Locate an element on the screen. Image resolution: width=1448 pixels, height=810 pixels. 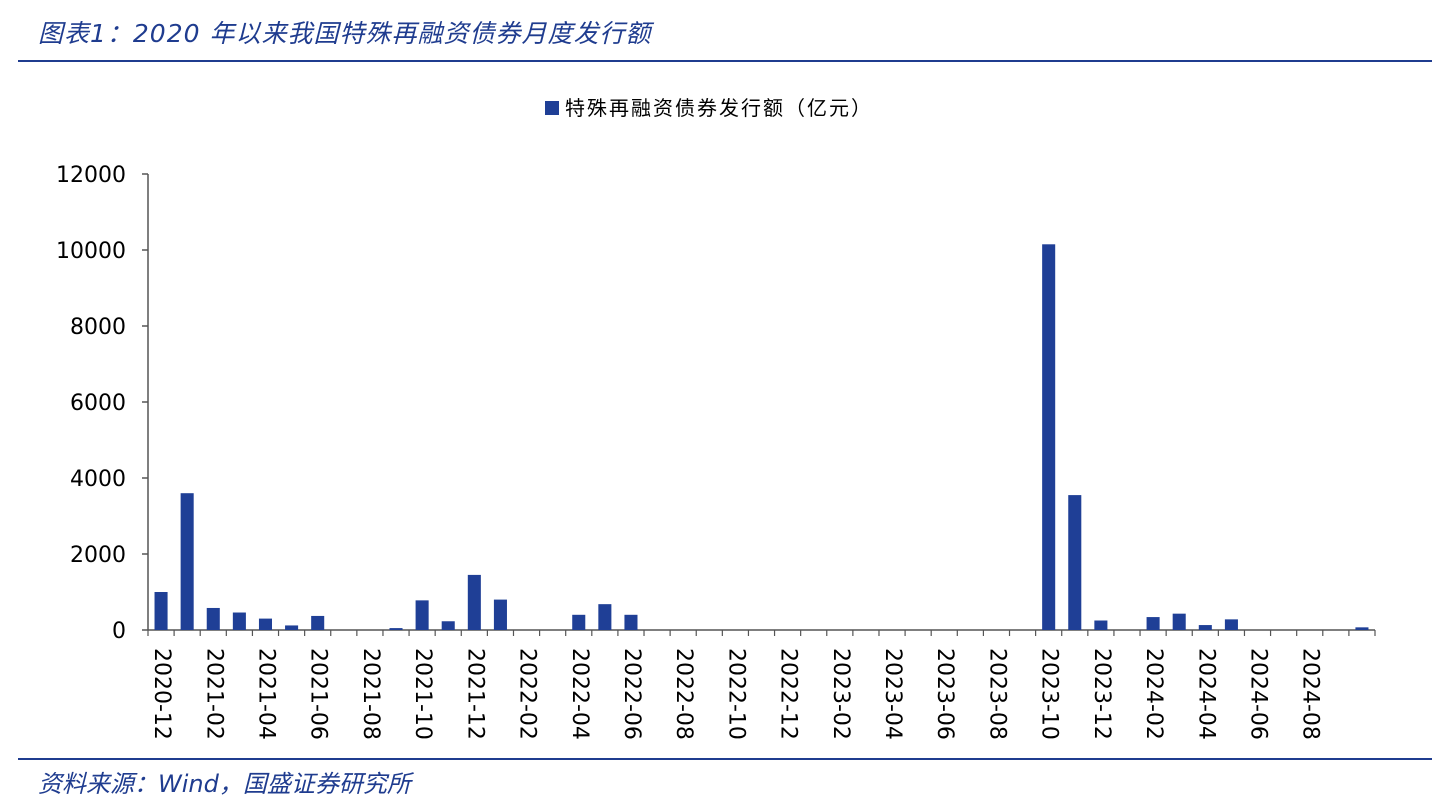
y-tick-label: 2000 is located at coordinates (98, 555).